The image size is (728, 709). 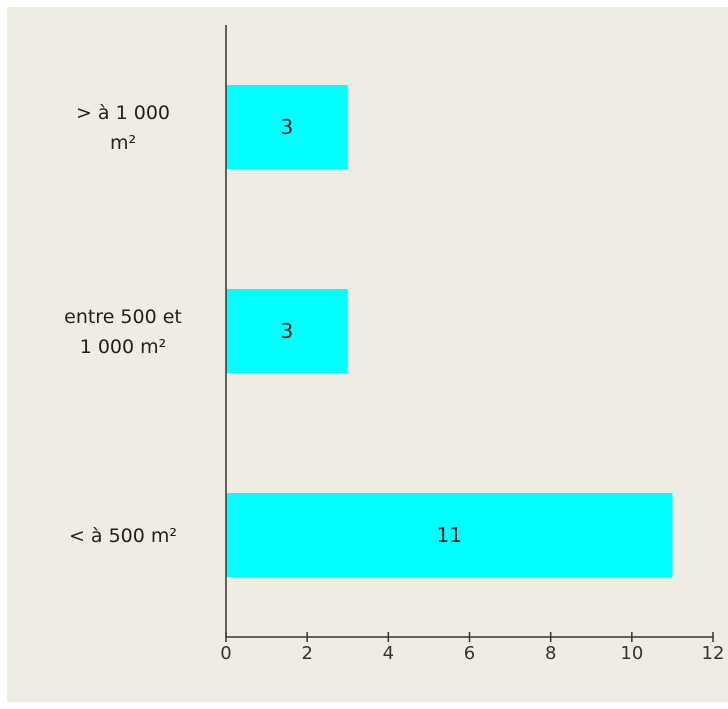 What do you see at coordinates (123, 347) in the screenshot?
I see `category-label-1-line-1: 1 000 m²` at bounding box center [123, 347].